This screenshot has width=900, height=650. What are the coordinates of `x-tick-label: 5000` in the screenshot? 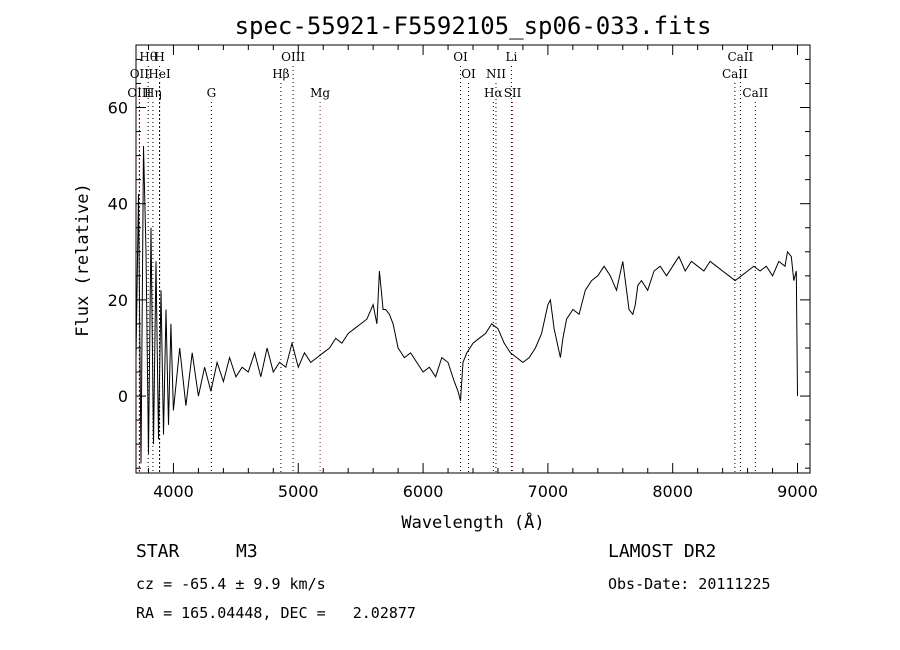 It's located at (298, 491).